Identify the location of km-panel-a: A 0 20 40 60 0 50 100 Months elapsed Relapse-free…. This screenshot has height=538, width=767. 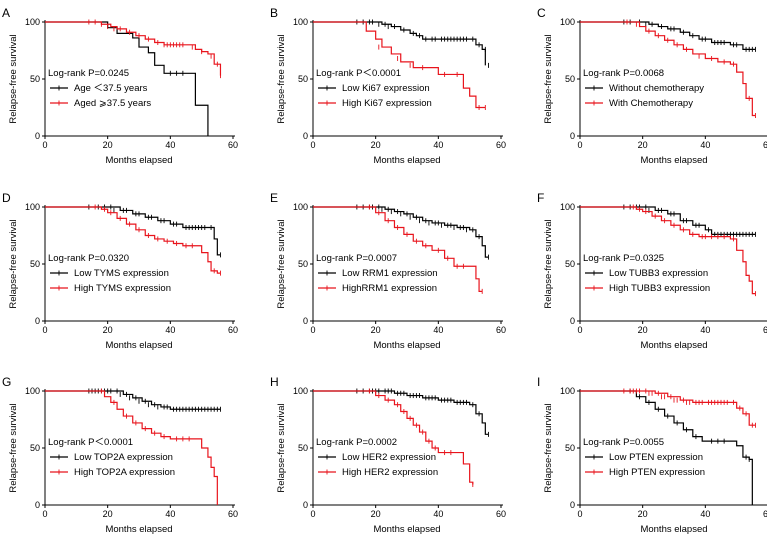
(120, 86).